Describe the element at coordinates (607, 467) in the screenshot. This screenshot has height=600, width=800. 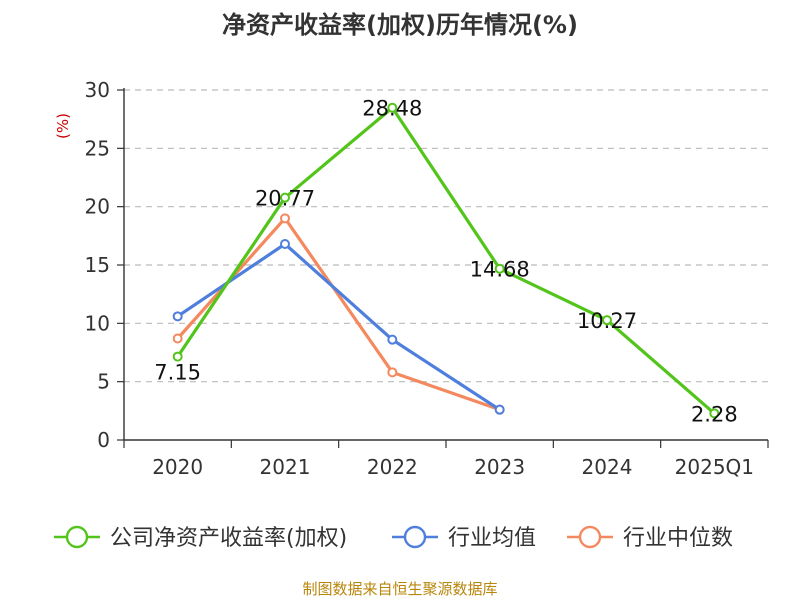
I see `x-tick-label-2024: 2024` at that location.